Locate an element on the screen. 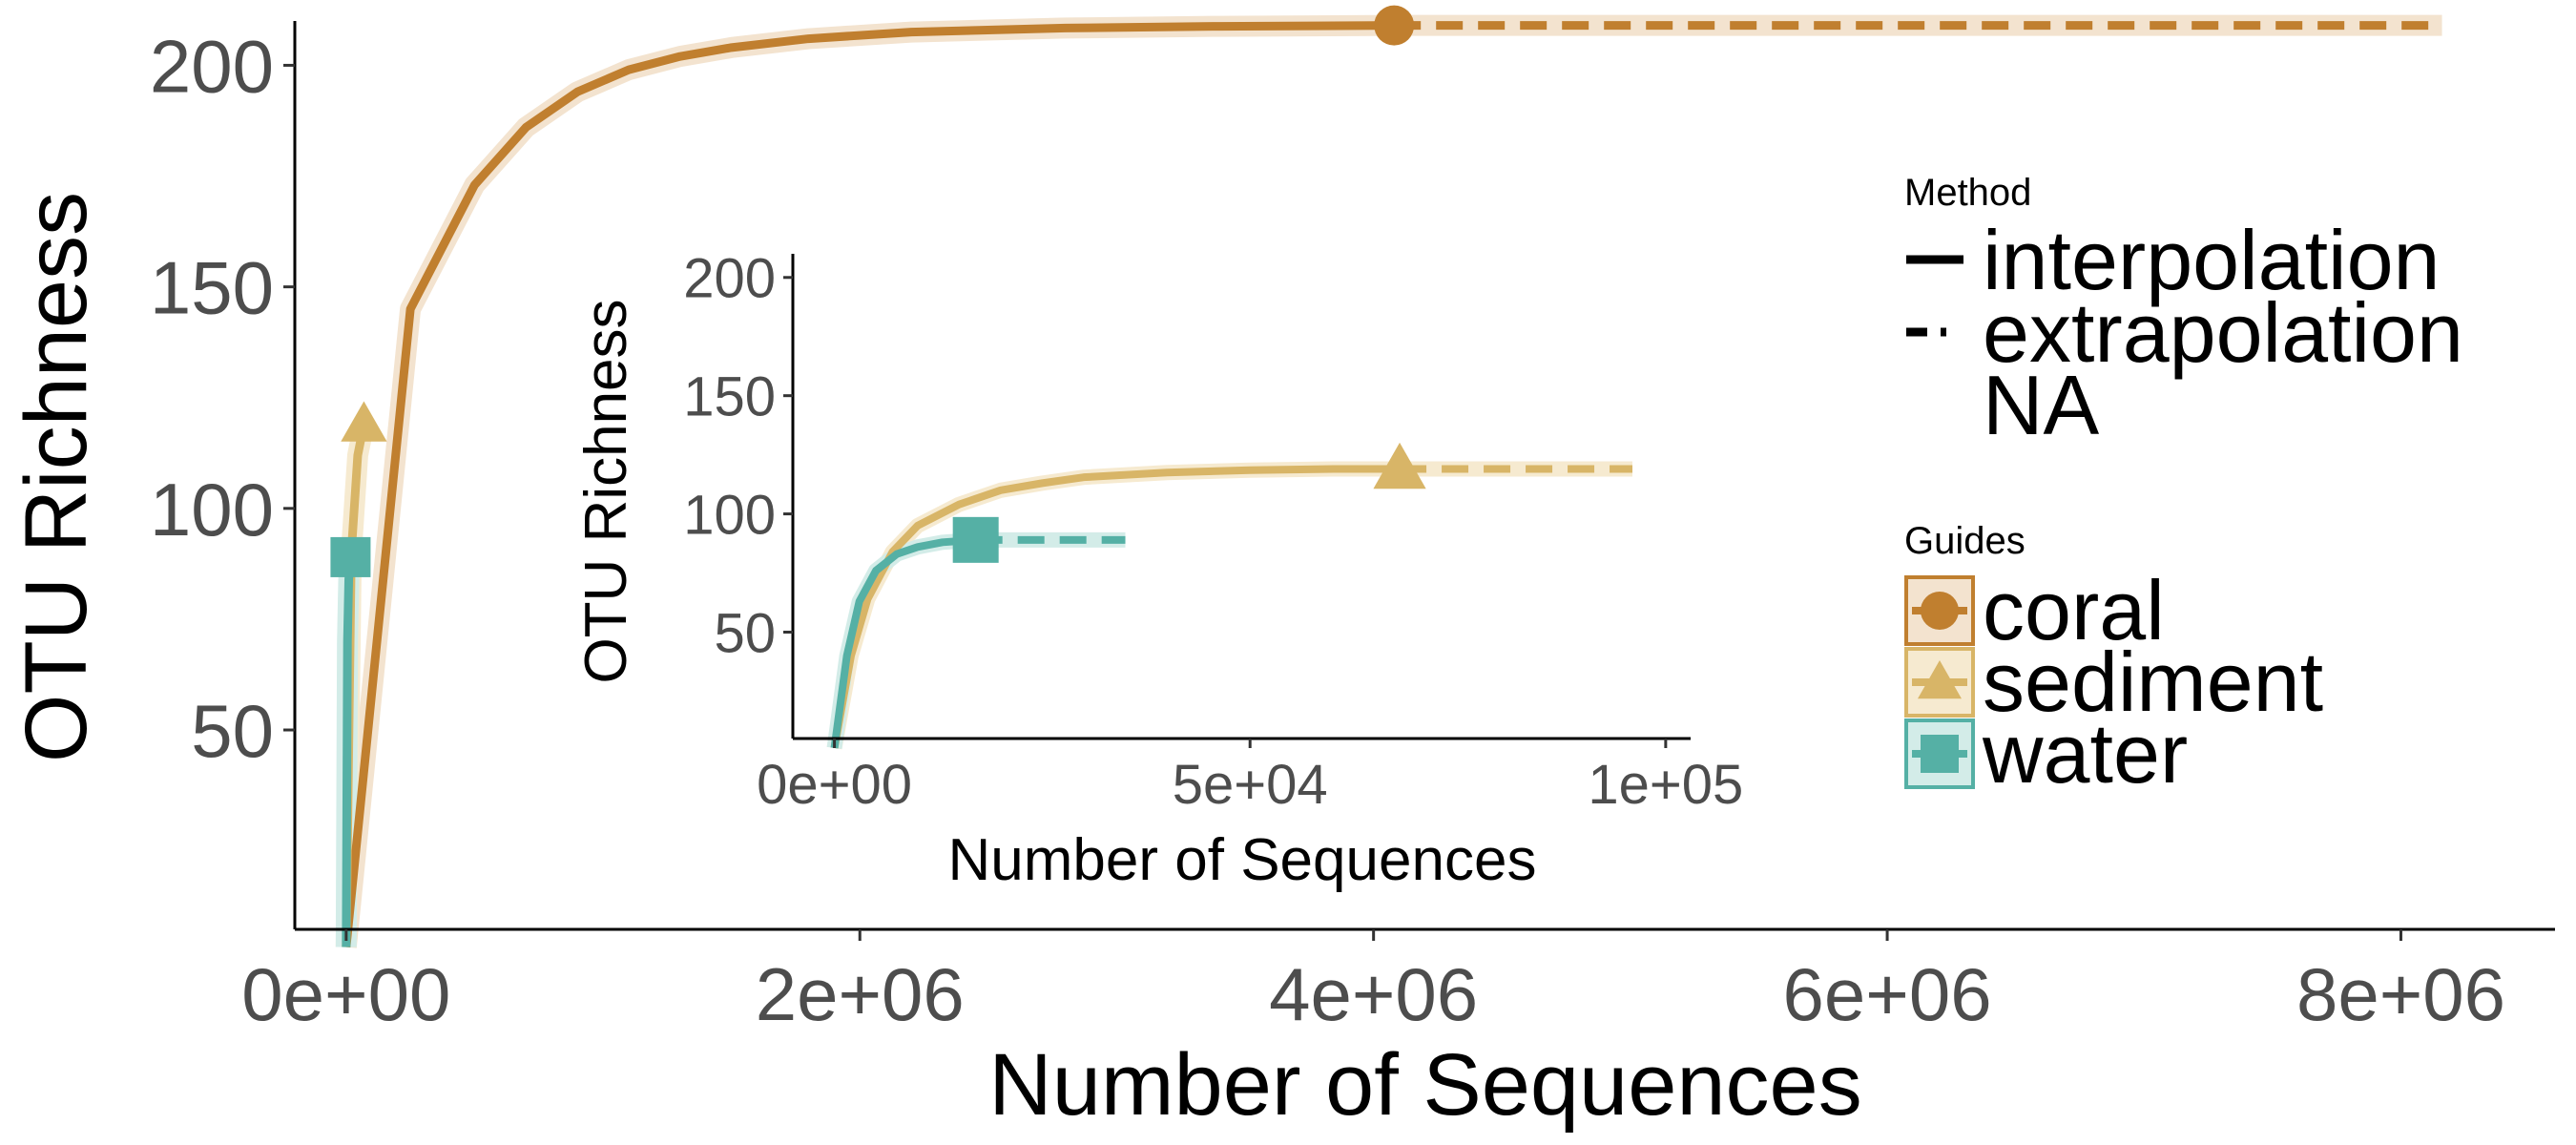 The image size is (2576, 1145). x-tick-label: 8e+06 is located at coordinates (2400, 994).